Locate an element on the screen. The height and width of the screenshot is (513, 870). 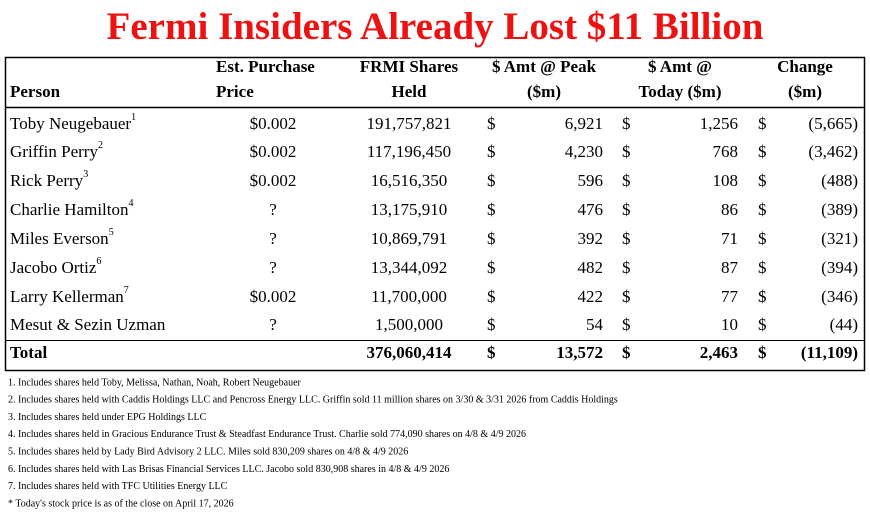
cell-today: 71 is located at coordinates (729, 238).